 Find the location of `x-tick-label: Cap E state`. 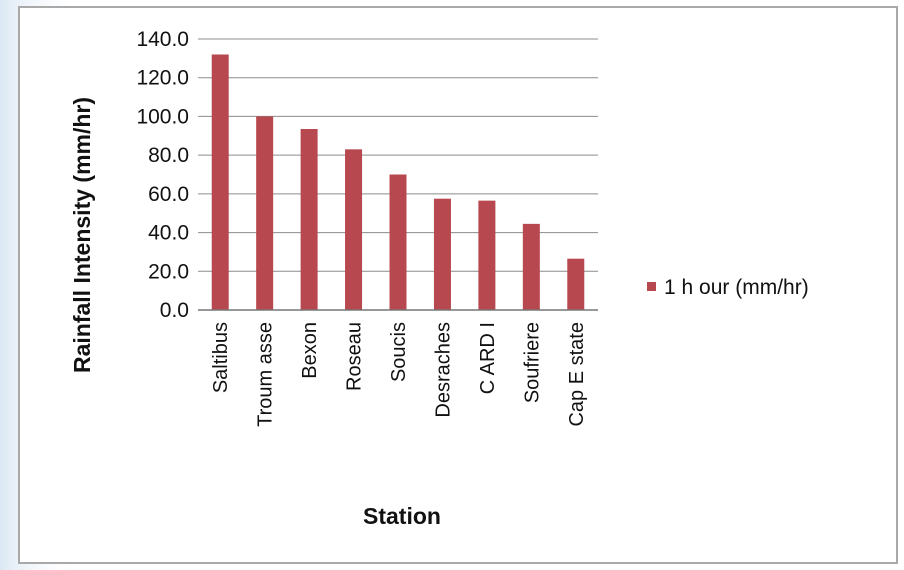

x-tick-label: Cap E state is located at coordinates (577, 374).